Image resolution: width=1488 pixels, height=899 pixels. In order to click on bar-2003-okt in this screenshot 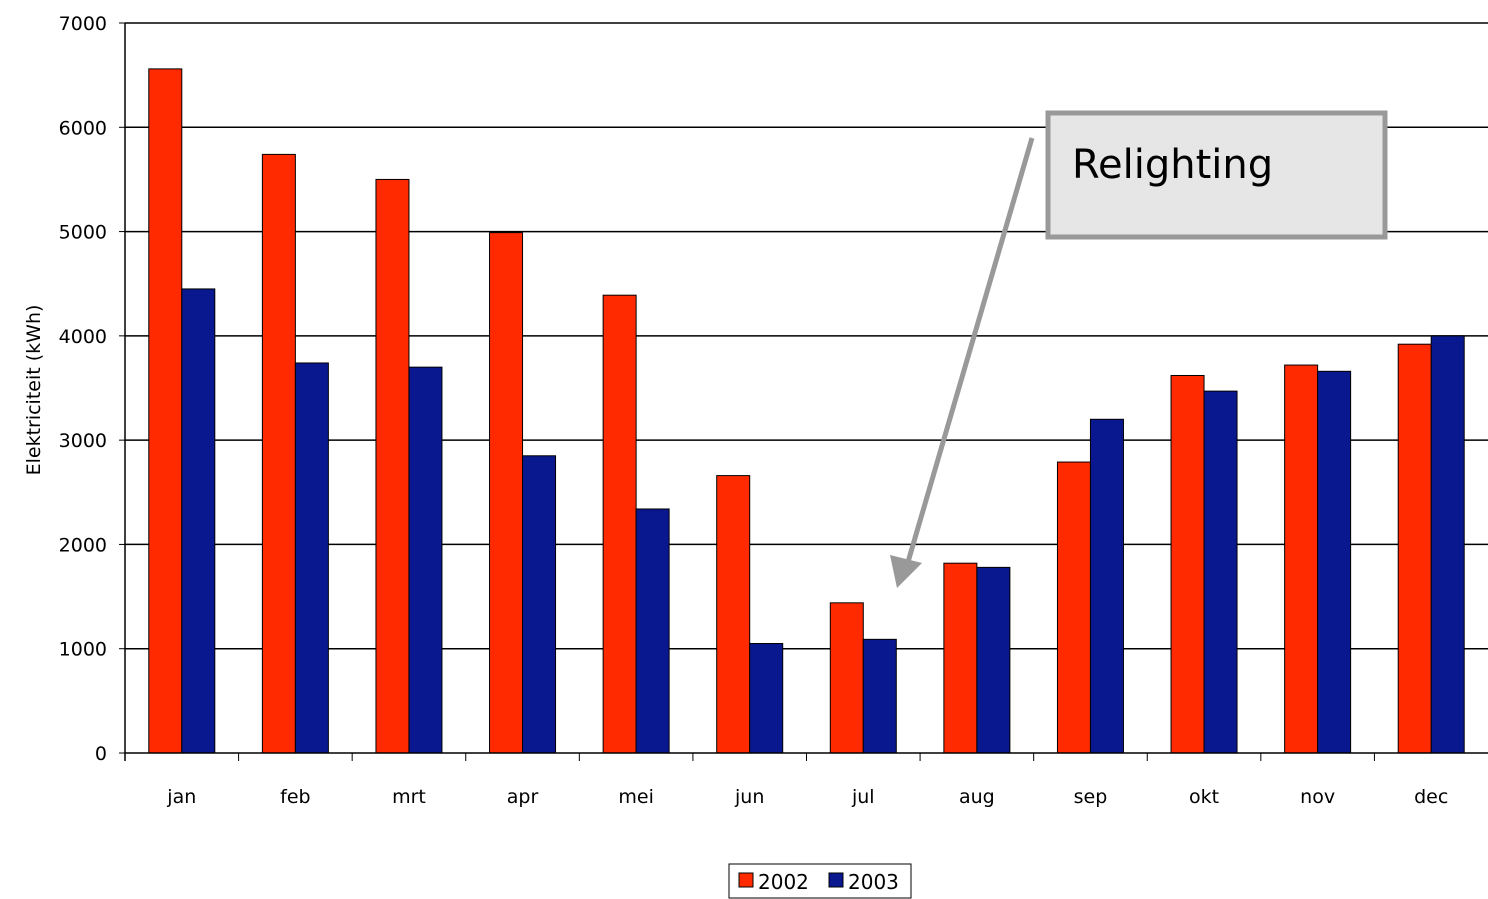, I will do `click(1220, 572)`.